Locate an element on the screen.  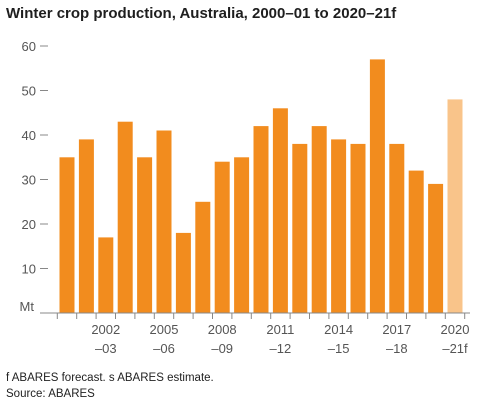
y-tick-label: 10 is located at coordinates (29, 269).